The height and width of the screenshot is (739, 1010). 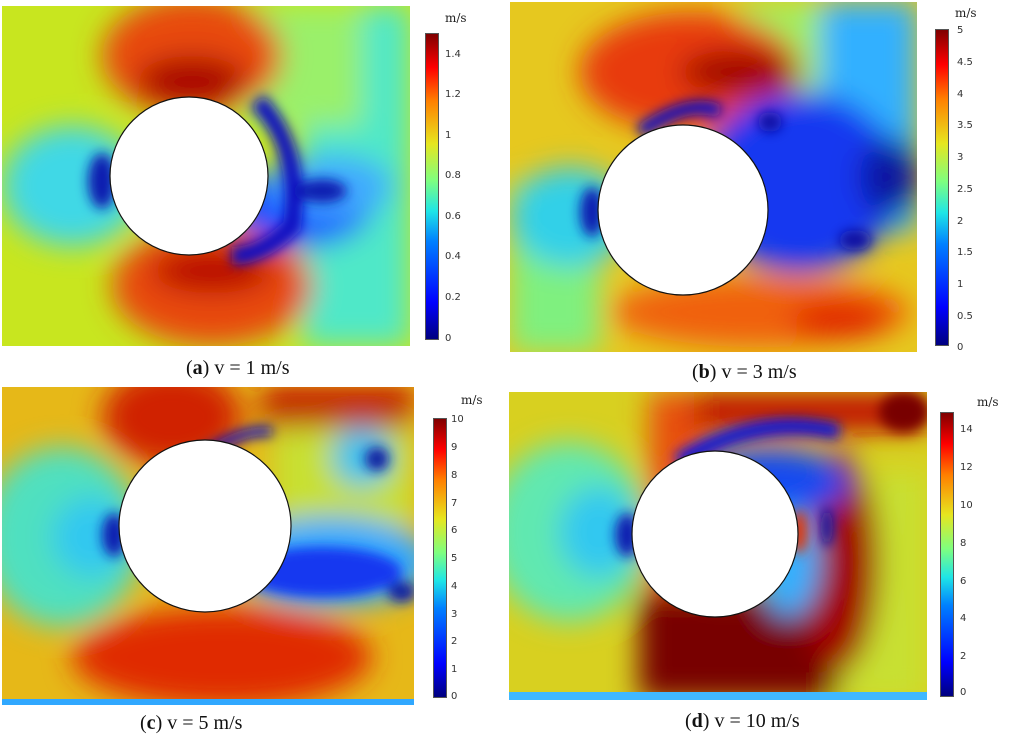 I want to click on colorbar-b: m/s 5 4.5 4 3.5 3 2.5 2 1.5 1 0.5 0, so click(x=972, y=181).